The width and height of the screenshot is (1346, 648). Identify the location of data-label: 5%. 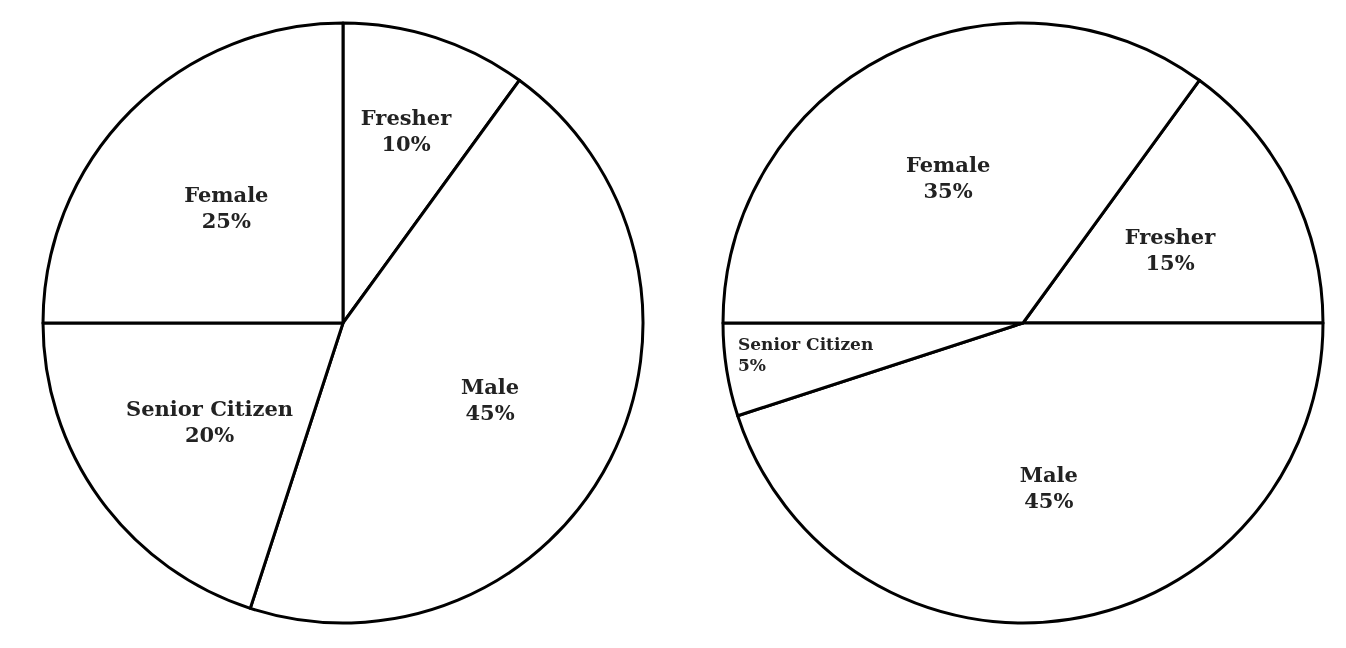
(752, 364).